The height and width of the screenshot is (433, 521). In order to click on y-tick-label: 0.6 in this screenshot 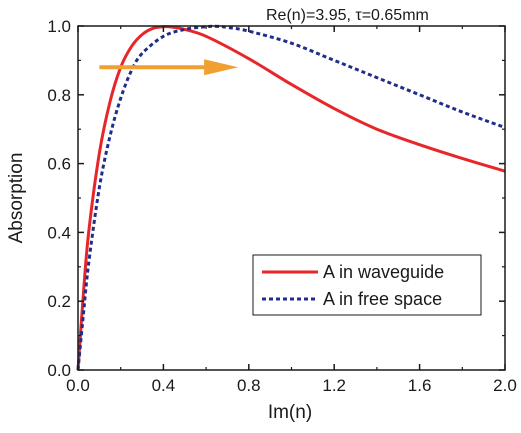, I will do `click(59, 164)`.